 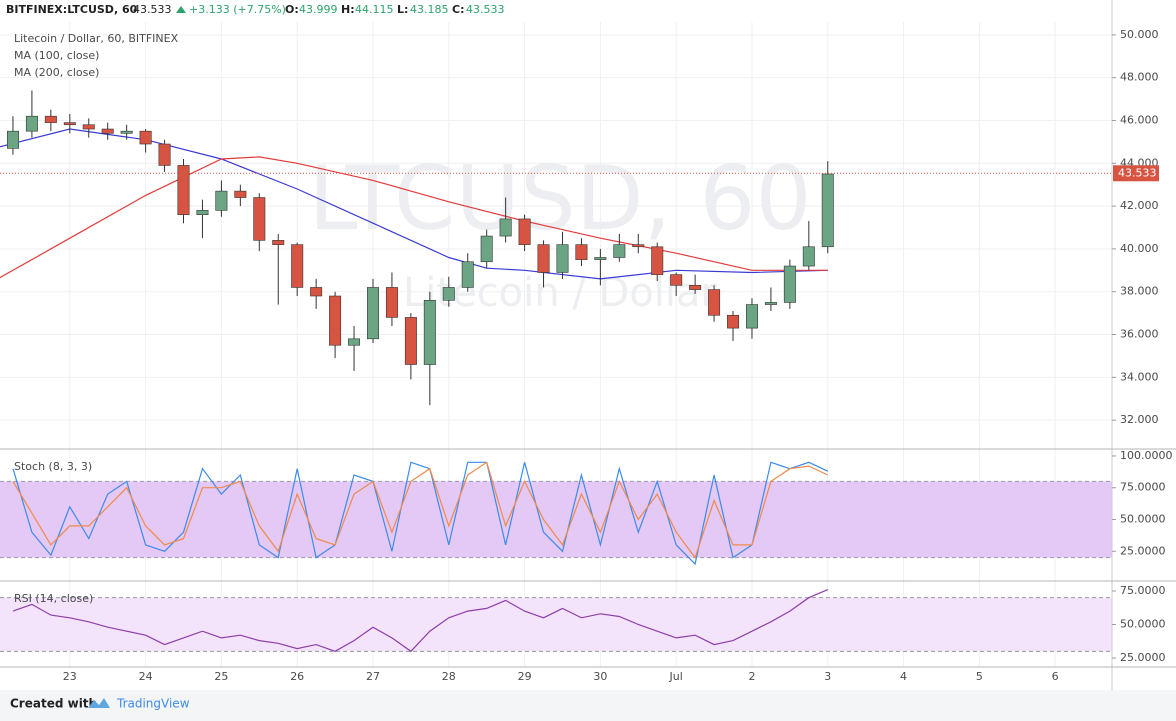 What do you see at coordinates (152, 9) in the screenshot?
I see `price: 43.533` at bounding box center [152, 9].